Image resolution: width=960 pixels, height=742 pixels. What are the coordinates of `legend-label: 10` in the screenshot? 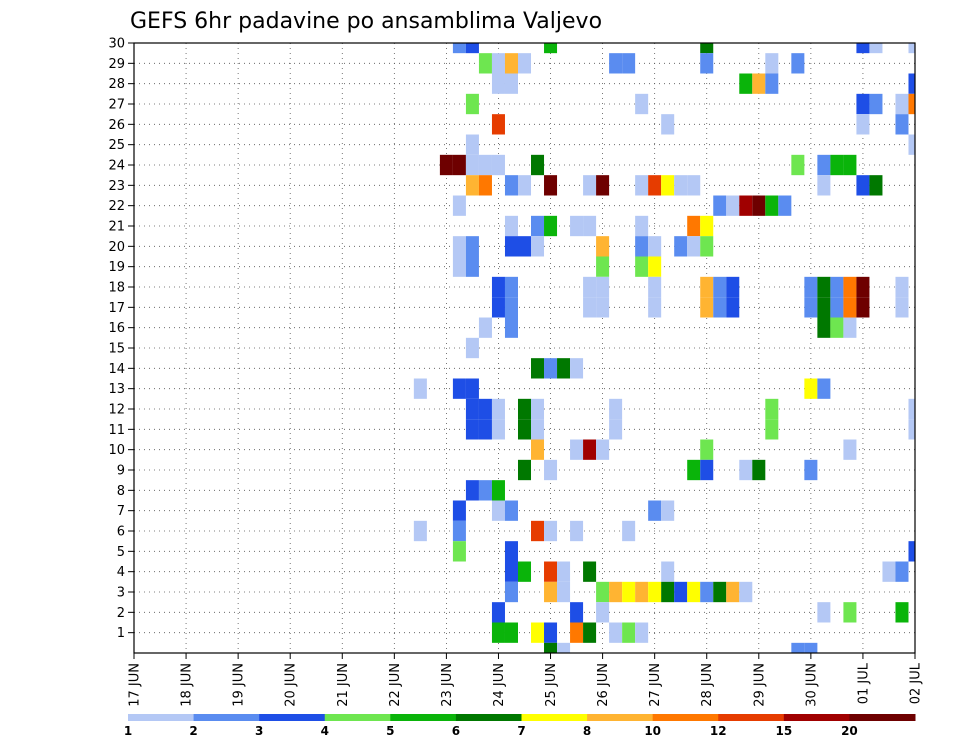 It's located at (652, 731).